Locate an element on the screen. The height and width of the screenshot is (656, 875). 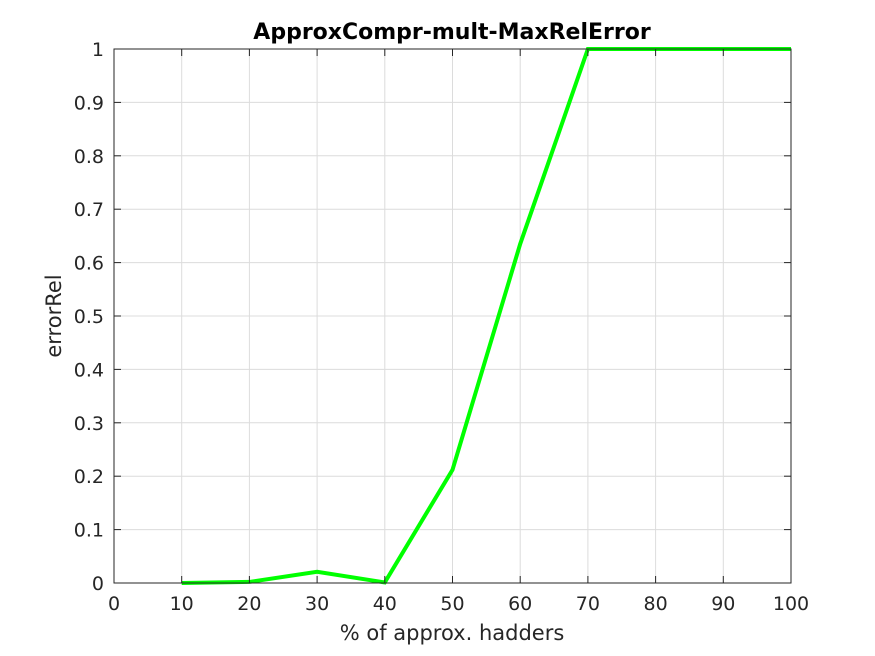
y-tick-label: 0.9 is located at coordinates (89, 103).